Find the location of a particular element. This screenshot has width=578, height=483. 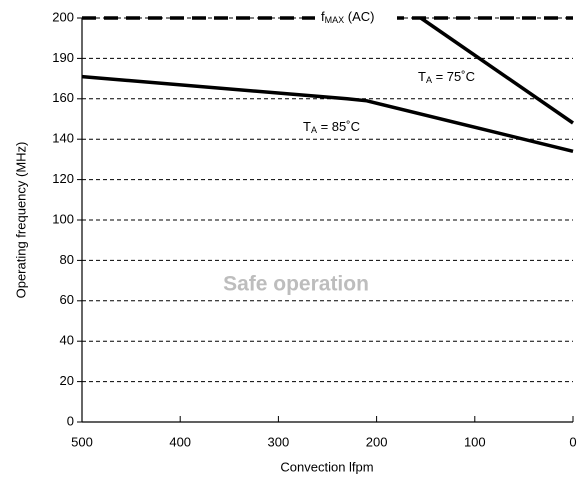

y-tick-label: 60 is located at coordinates (67, 299).